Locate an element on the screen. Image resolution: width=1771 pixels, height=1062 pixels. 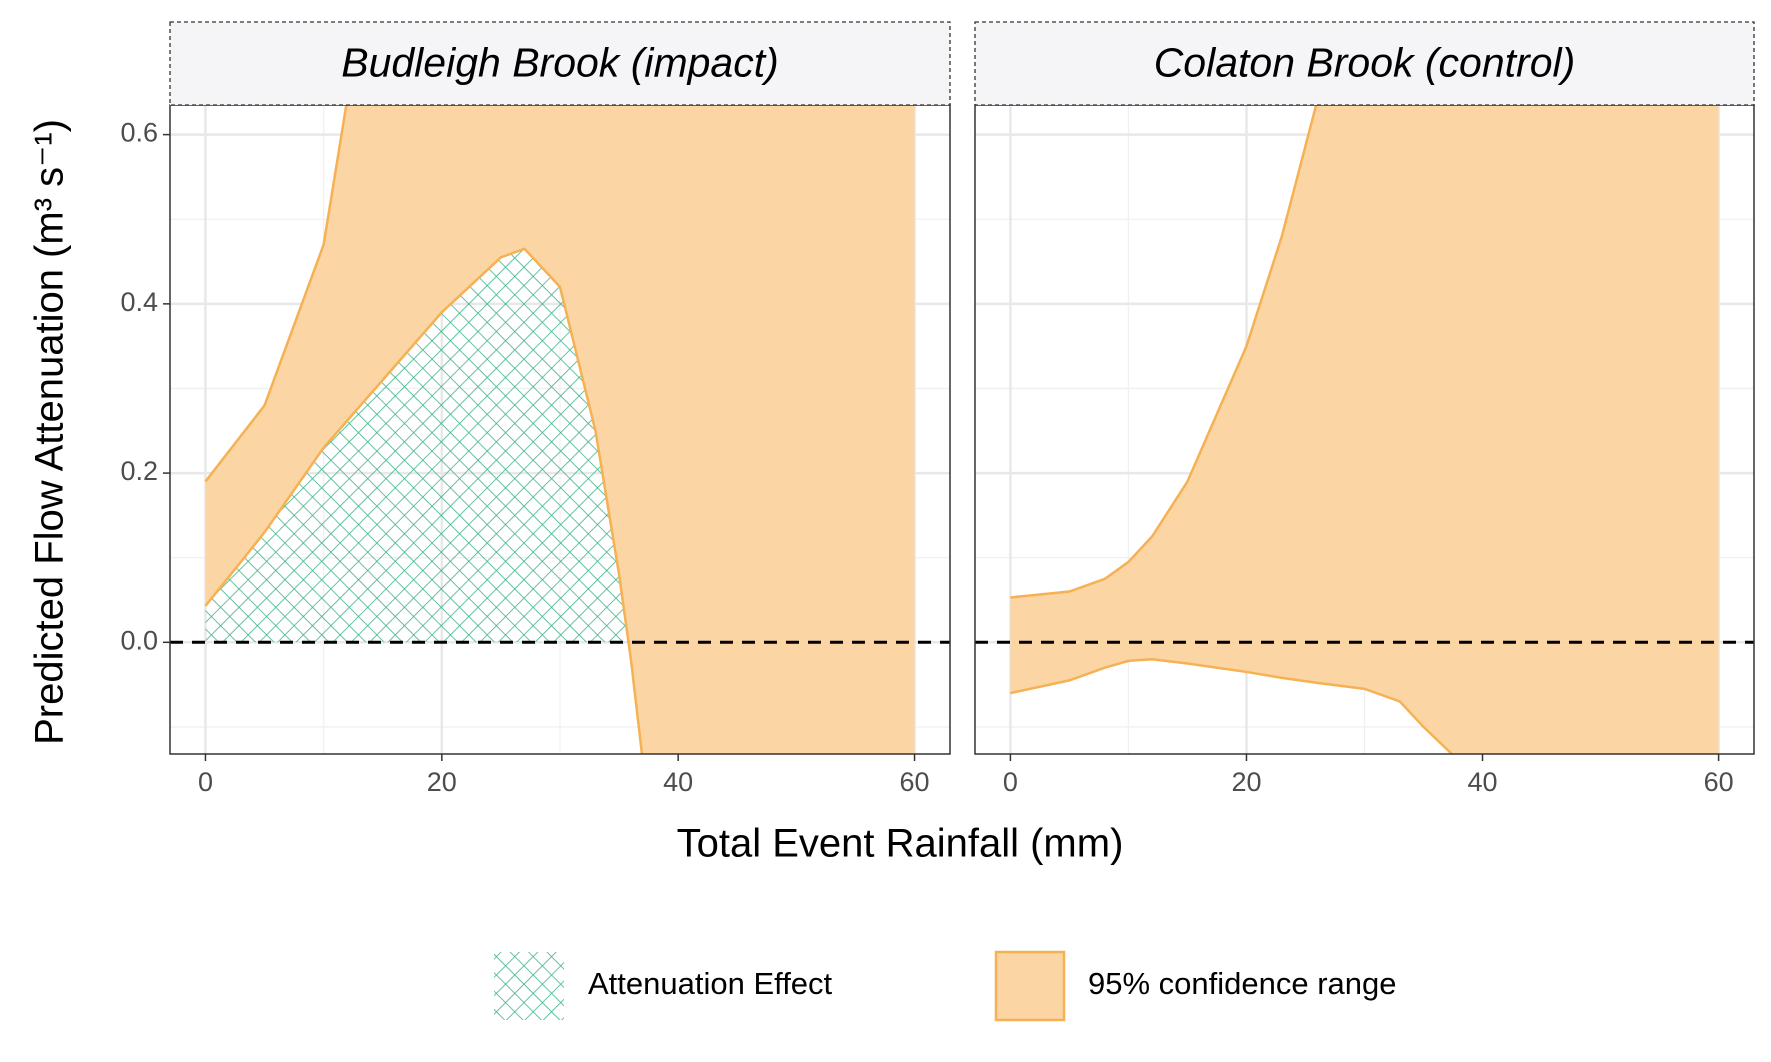
y-tick-label: 0.6 is located at coordinates (139, 133).